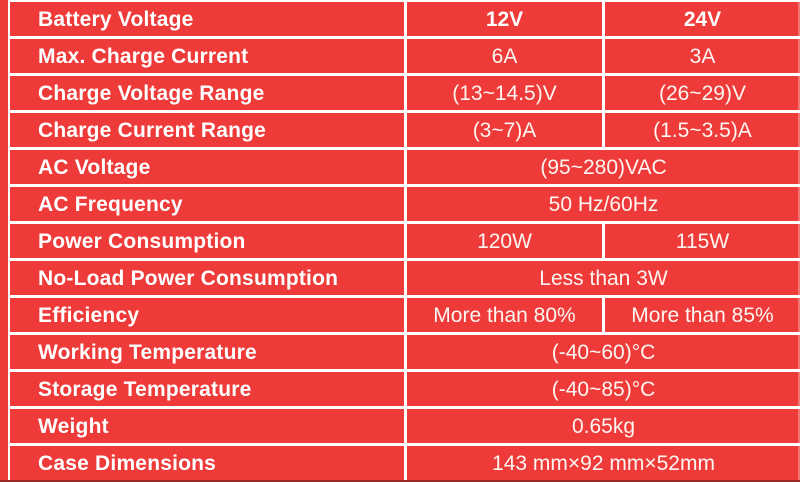 The width and height of the screenshot is (800, 482). What do you see at coordinates (702, 315) in the screenshot?
I see `cell-efficiency-24v: More than 85%` at bounding box center [702, 315].